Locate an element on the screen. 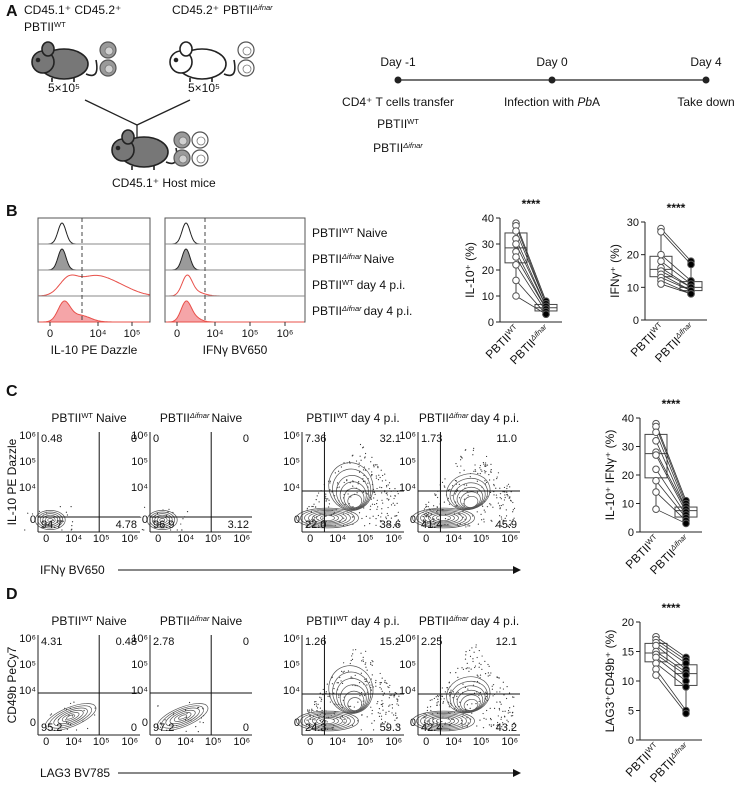 Image resolution: width=738 pixels, height=802 pixels. text-piece: 10⁶ is located at coordinates (139, 639).